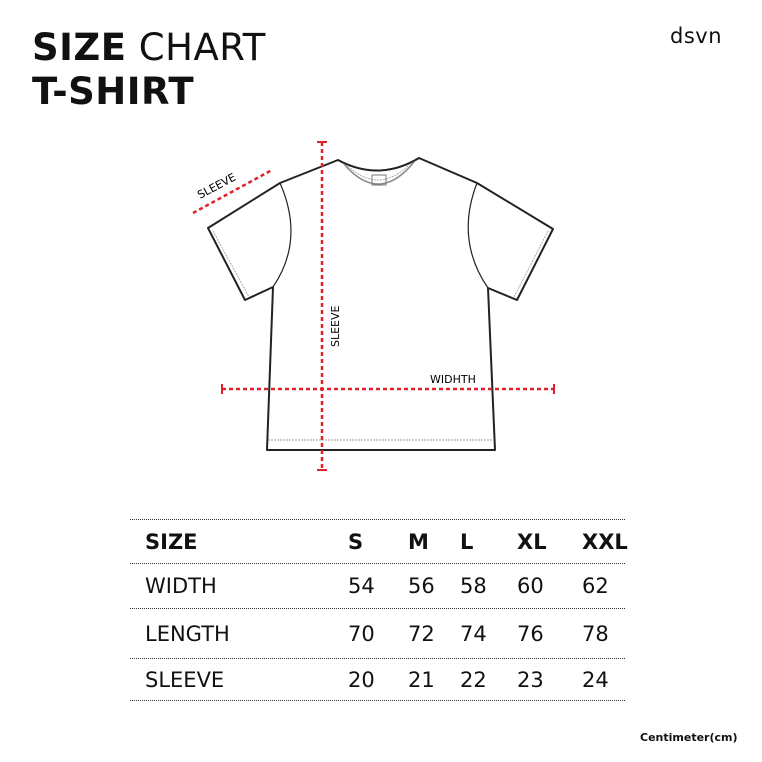 The height and width of the screenshot is (762, 762). I want to click on column-header: SIZE, so click(171, 541).